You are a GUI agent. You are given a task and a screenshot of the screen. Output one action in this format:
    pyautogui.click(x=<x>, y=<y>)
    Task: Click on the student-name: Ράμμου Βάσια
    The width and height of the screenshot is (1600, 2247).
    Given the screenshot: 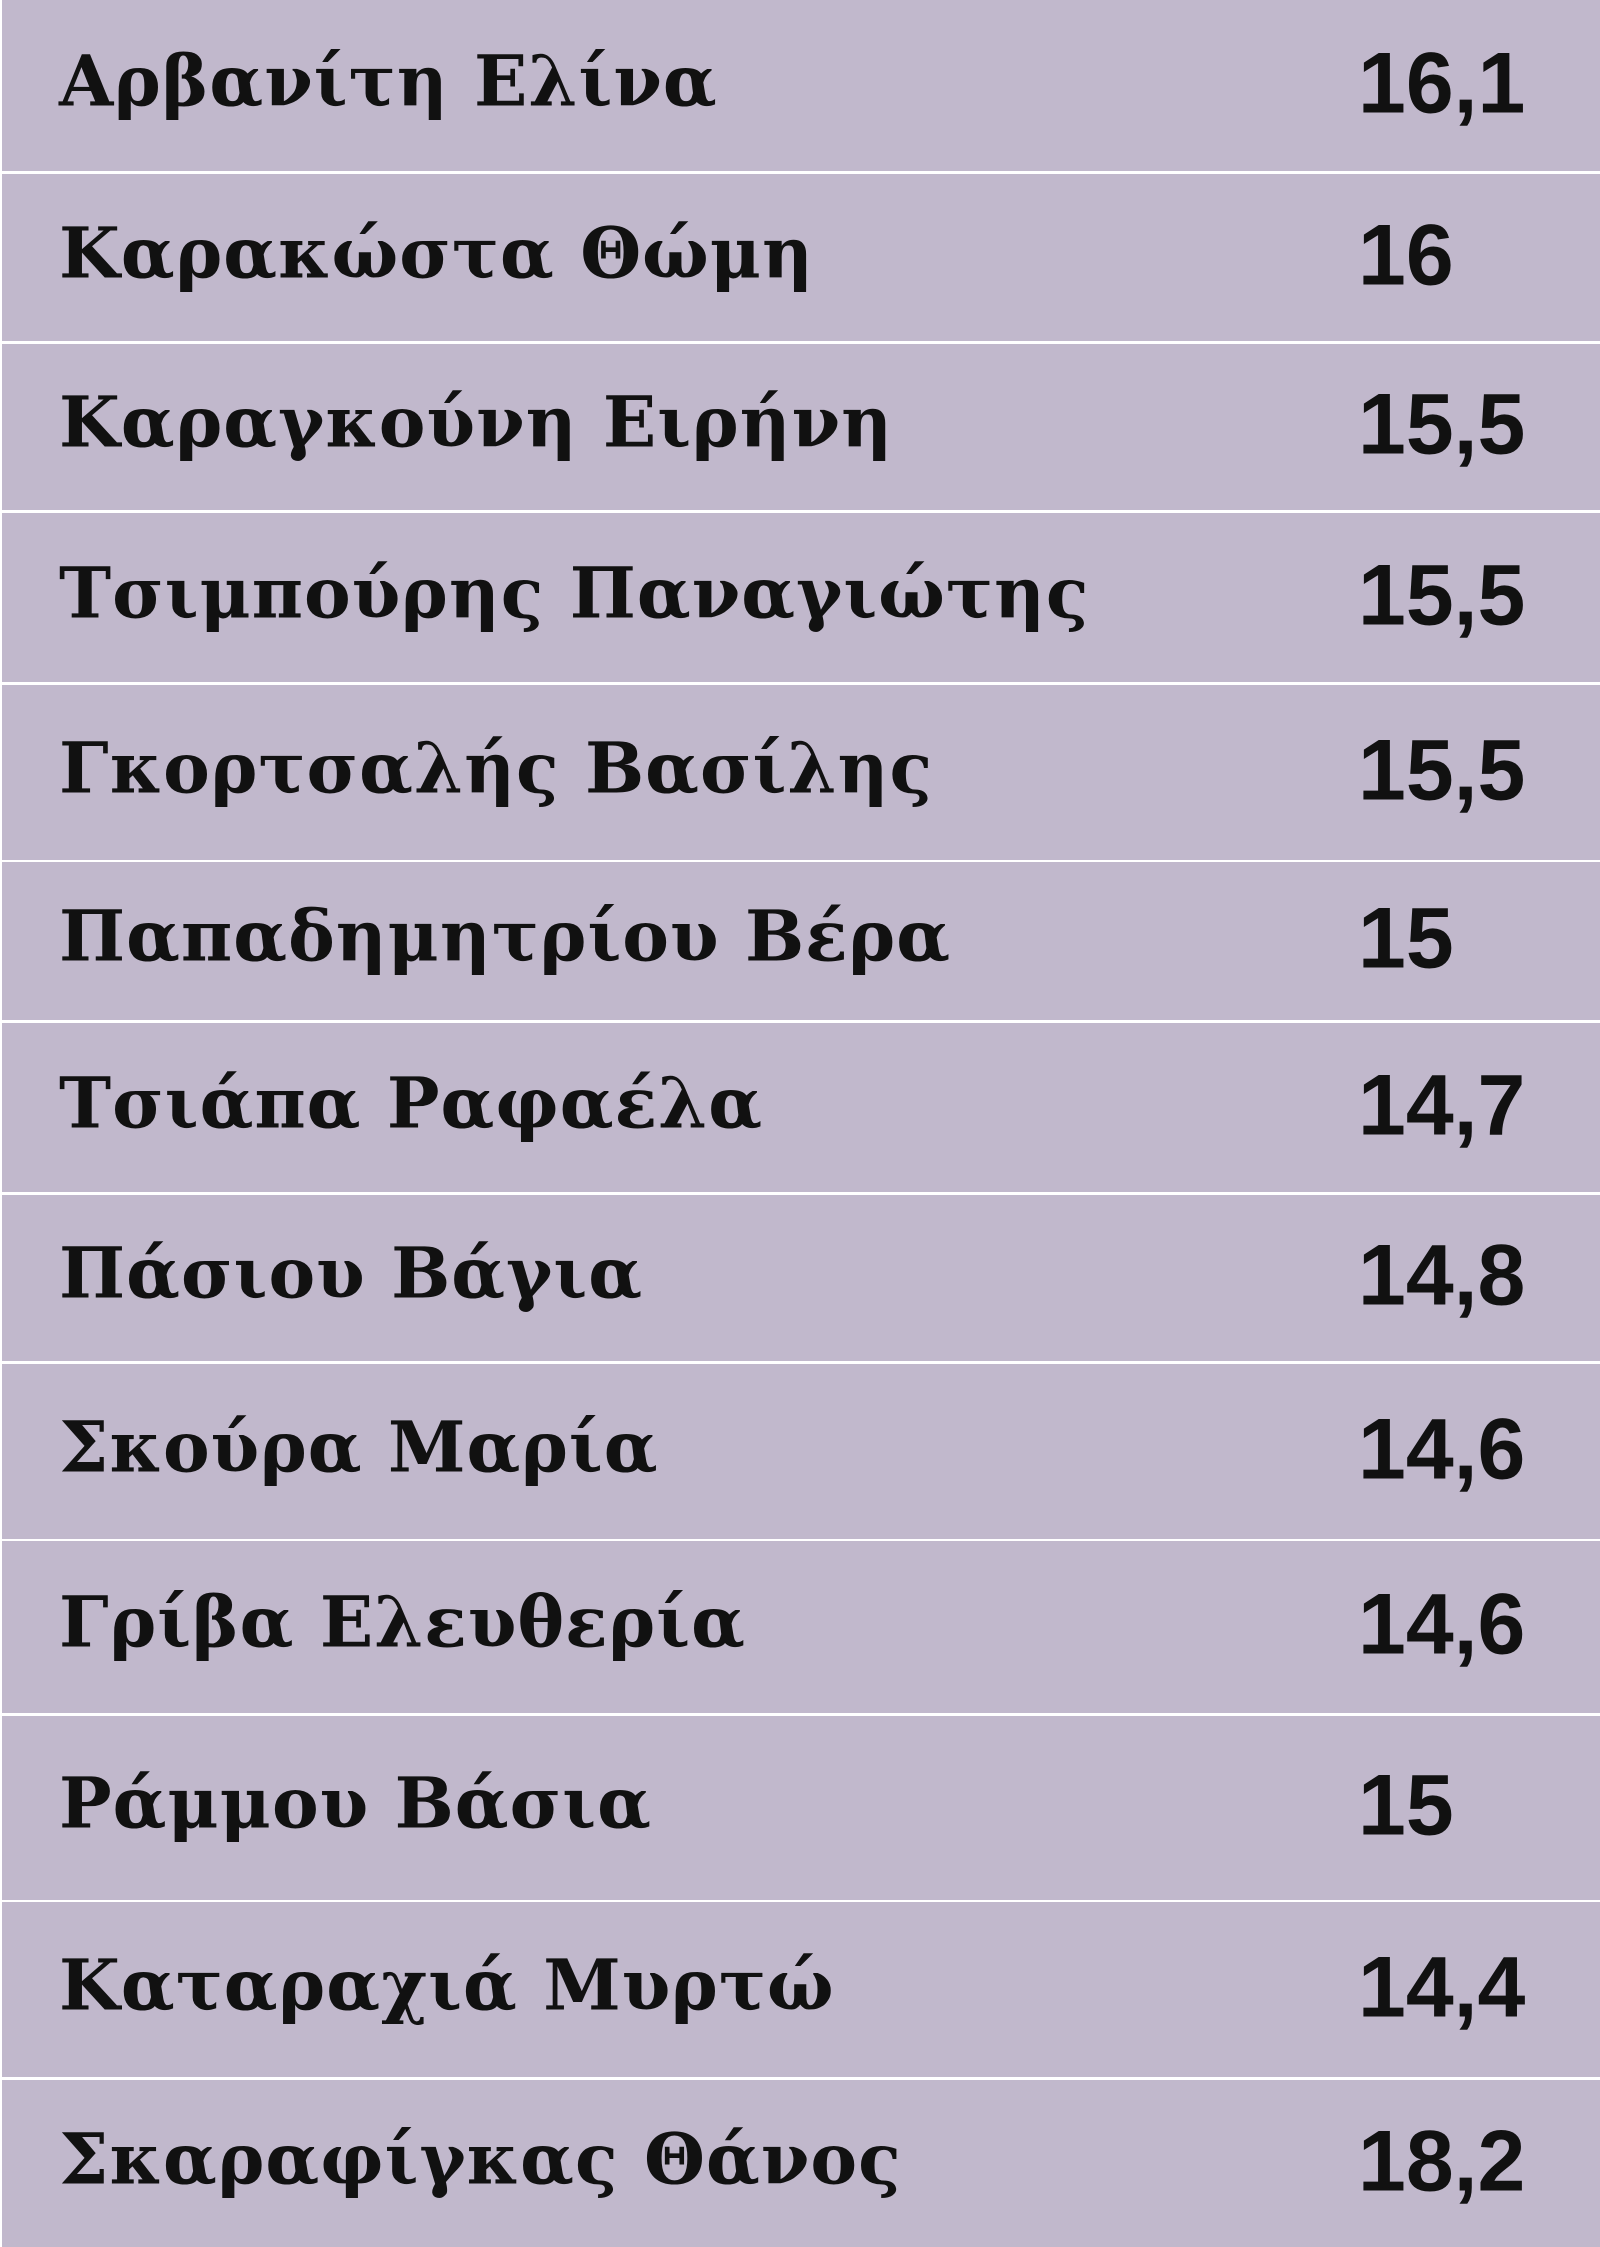 What is the action you would take?
    pyautogui.click(x=355, y=1803)
    